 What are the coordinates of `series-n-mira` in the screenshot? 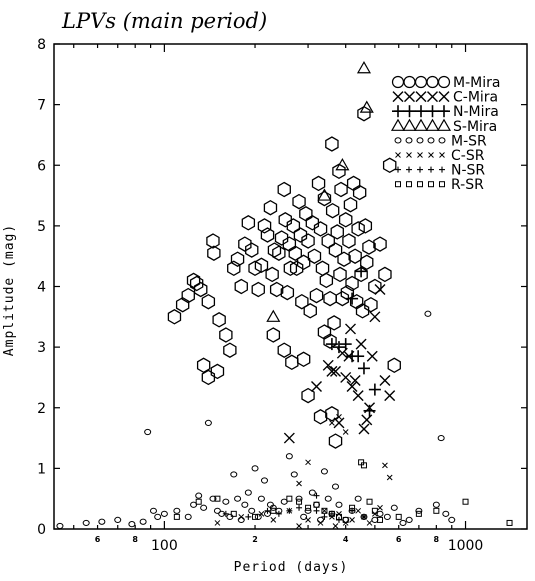 It's located at (353, 341).